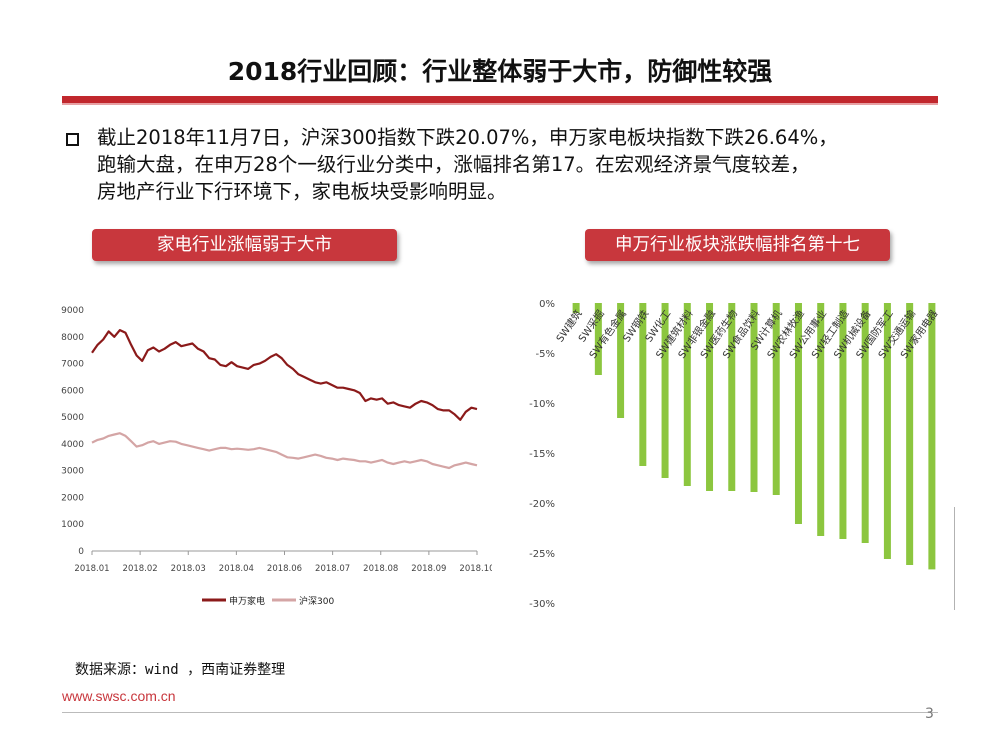  What do you see at coordinates (865, 423) in the screenshot?
I see `bar-SW机械设备` at bounding box center [865, 423].